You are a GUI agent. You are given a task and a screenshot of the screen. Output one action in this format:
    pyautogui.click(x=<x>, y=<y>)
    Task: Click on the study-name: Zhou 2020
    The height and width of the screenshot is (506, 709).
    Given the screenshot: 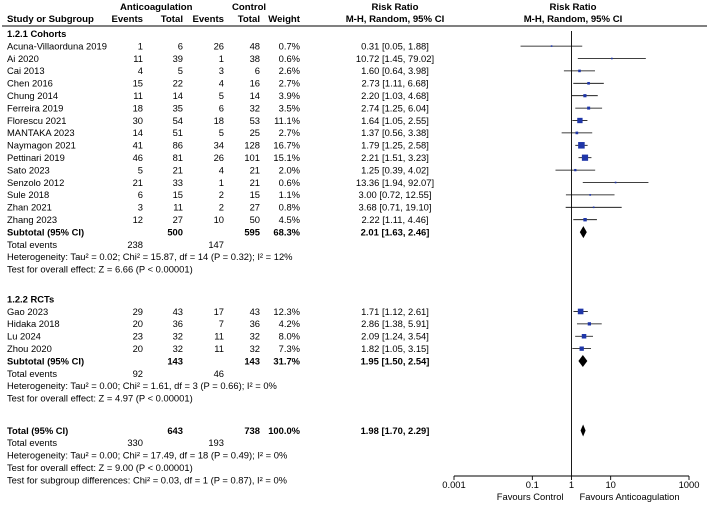 What is the action you would take?
    pyautogui.click(x=29, y=348)
    